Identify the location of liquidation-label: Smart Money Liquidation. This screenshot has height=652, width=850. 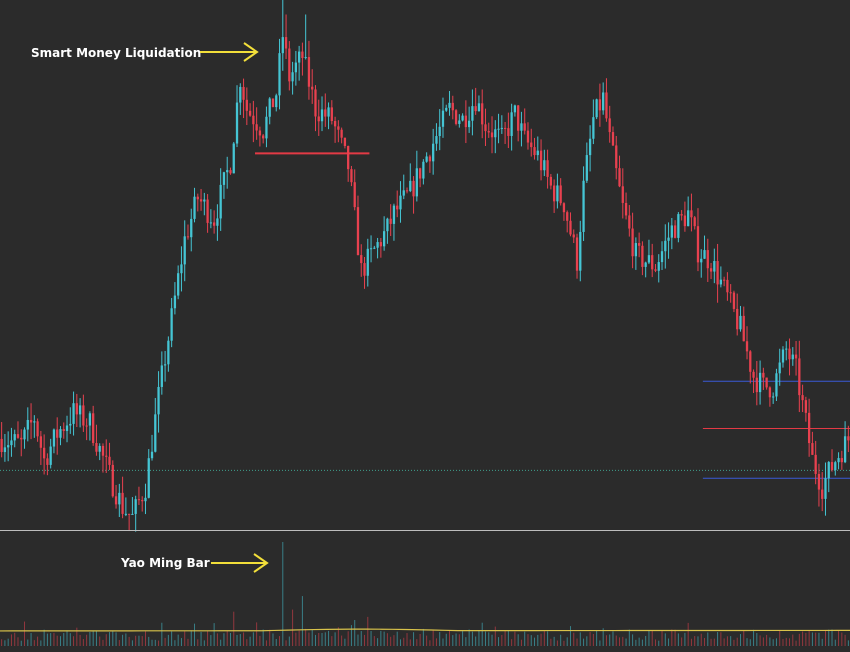
(116, 53).